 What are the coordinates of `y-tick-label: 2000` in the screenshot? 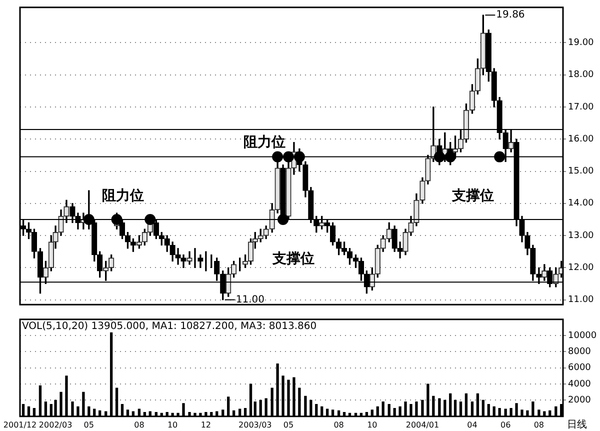 It's located at (580, 401).